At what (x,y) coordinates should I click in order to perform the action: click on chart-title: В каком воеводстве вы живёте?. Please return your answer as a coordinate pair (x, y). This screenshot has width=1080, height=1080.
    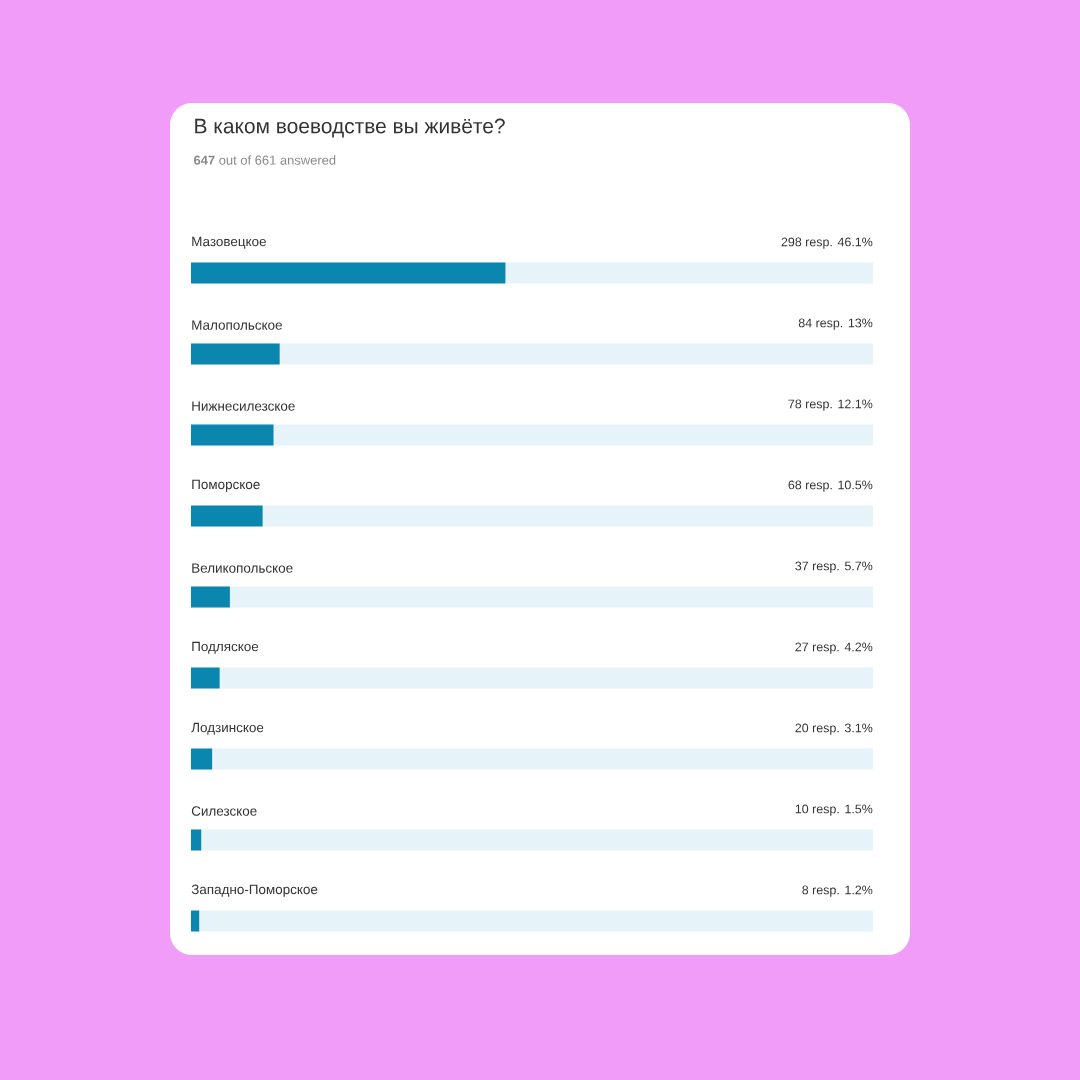
    Looking at the image, I should click on (350, 128).